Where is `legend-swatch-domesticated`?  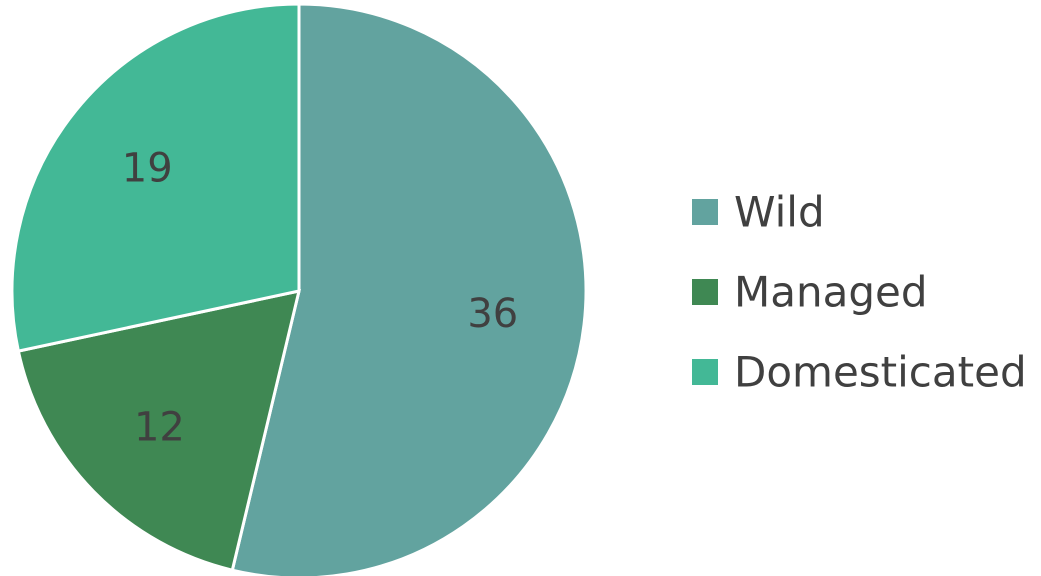
legend-swatch-domesticated is located at coordinates (705, 372).